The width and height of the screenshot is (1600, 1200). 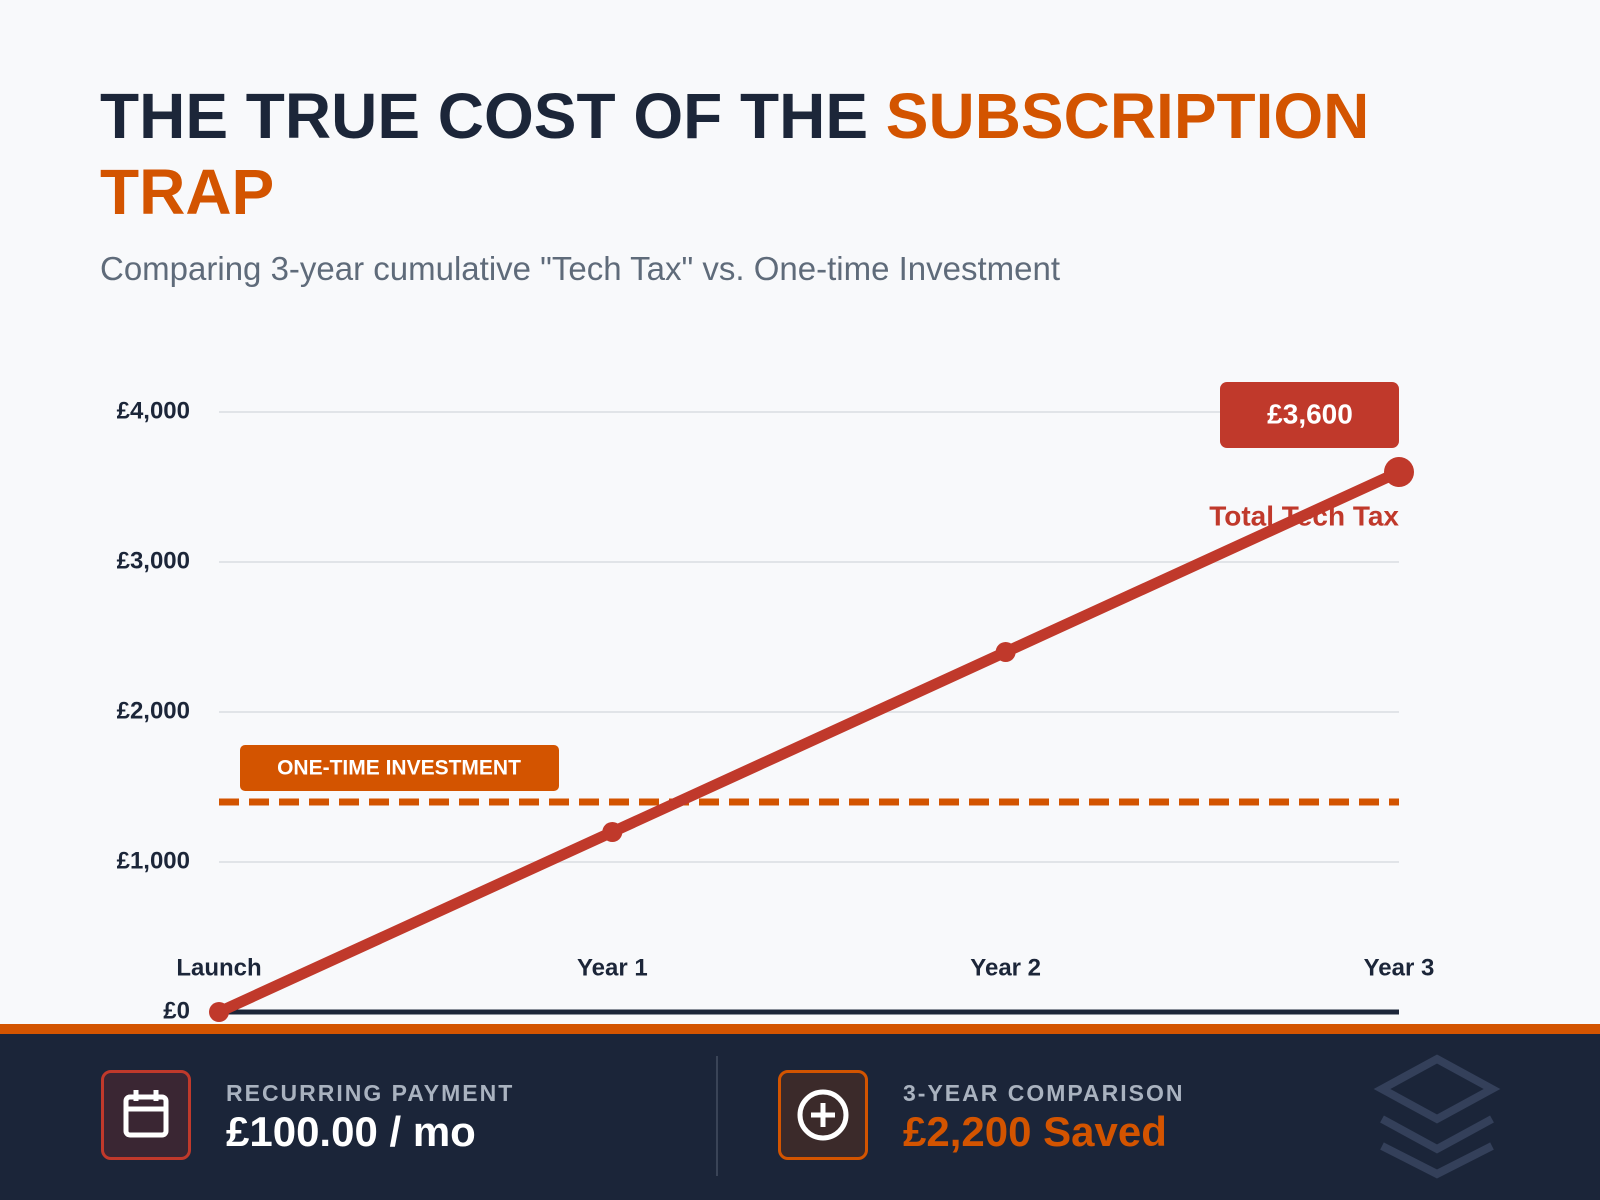 What do you see at coordinates (735, 154) in the screenshot?
I see `title-highlight: SUBSCRIPTION TRAP` at bounding box center [735, 154].